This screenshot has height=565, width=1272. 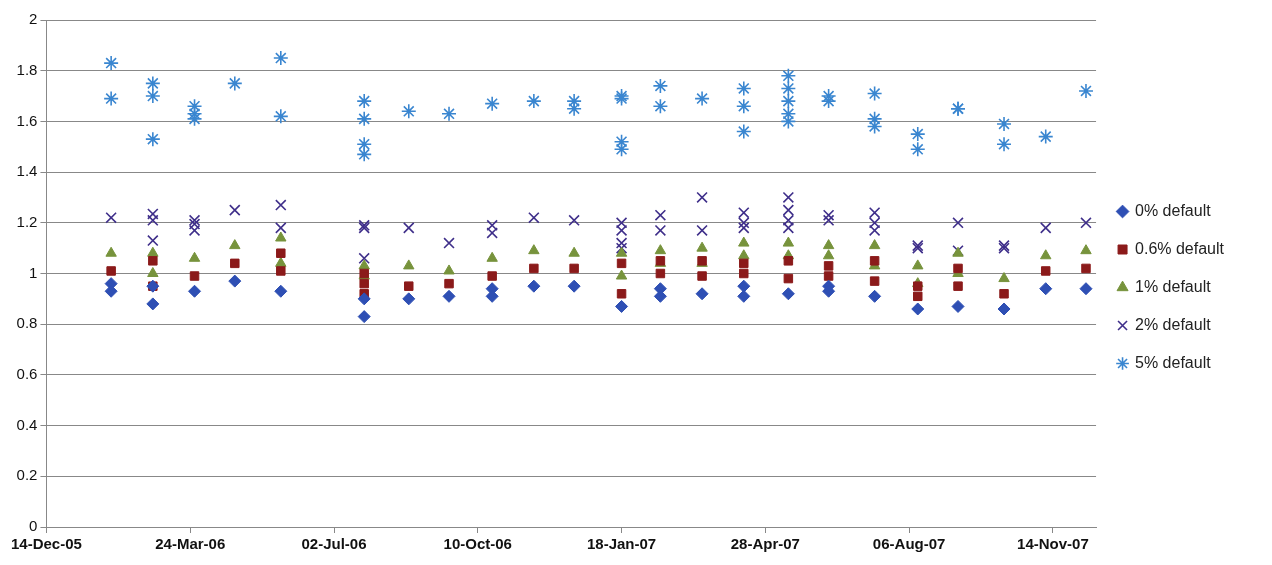 I want to click on x-tick-label: 02-Jul-06, so click(x=334, y=544).